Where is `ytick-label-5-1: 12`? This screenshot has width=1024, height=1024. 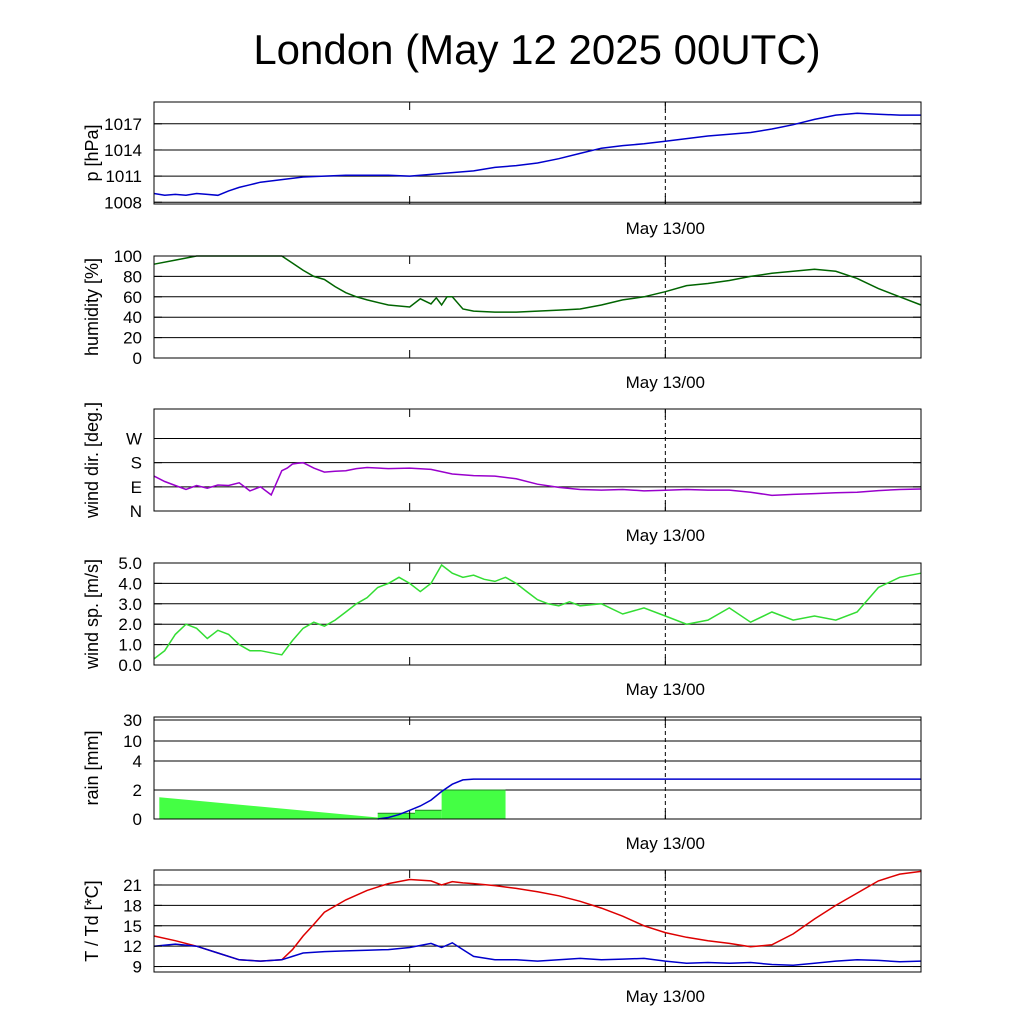 ytick-label-5-1: 12 is located at coordinates (132, 946).